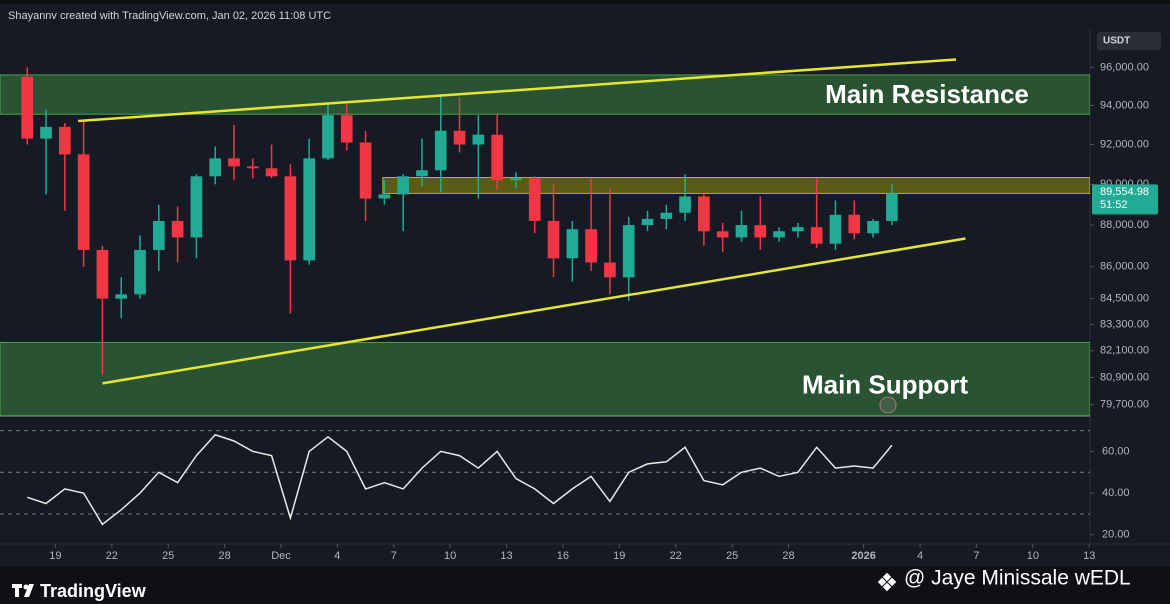 The image size is (1170, 604). I want to click on rsi-tick-label: 60.00, so click(1116, 451).